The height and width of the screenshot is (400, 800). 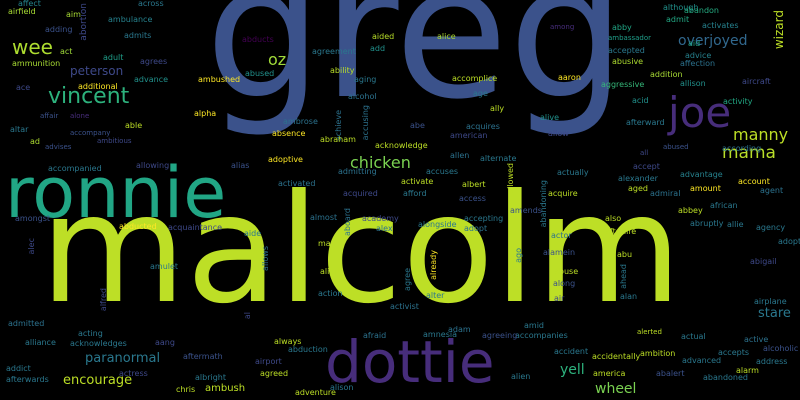 What do you see at coordinates (417, 181) in the screenshot?
I see `word-activate: activate` at bounding box center [417, 181].